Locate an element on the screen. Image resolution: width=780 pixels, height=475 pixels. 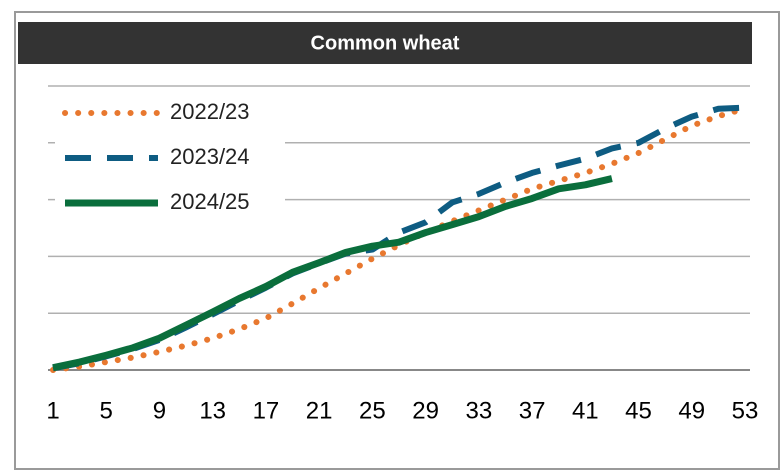
x-tick-label: 25 is located at coordinates (372, 410).